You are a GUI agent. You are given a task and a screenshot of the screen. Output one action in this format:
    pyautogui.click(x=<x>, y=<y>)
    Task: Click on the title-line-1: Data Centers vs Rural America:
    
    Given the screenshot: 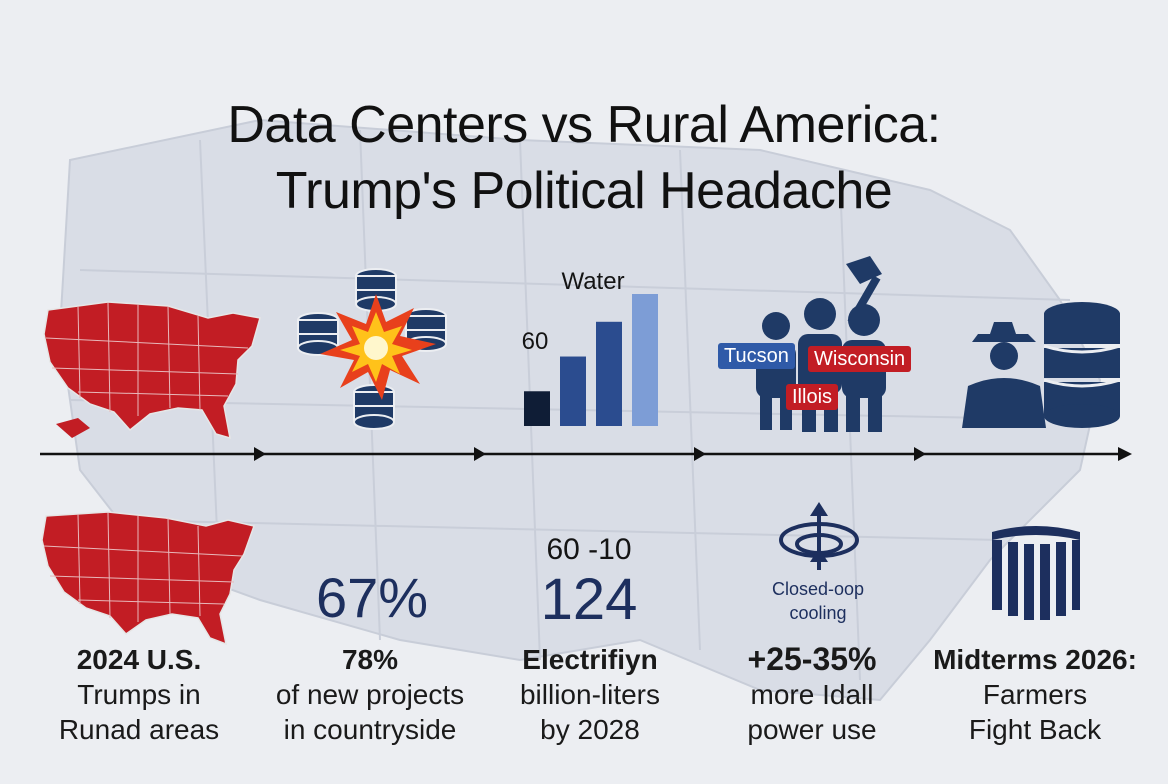 What is the action you would take?
    pyautogui.click(x=584, y=125)
    